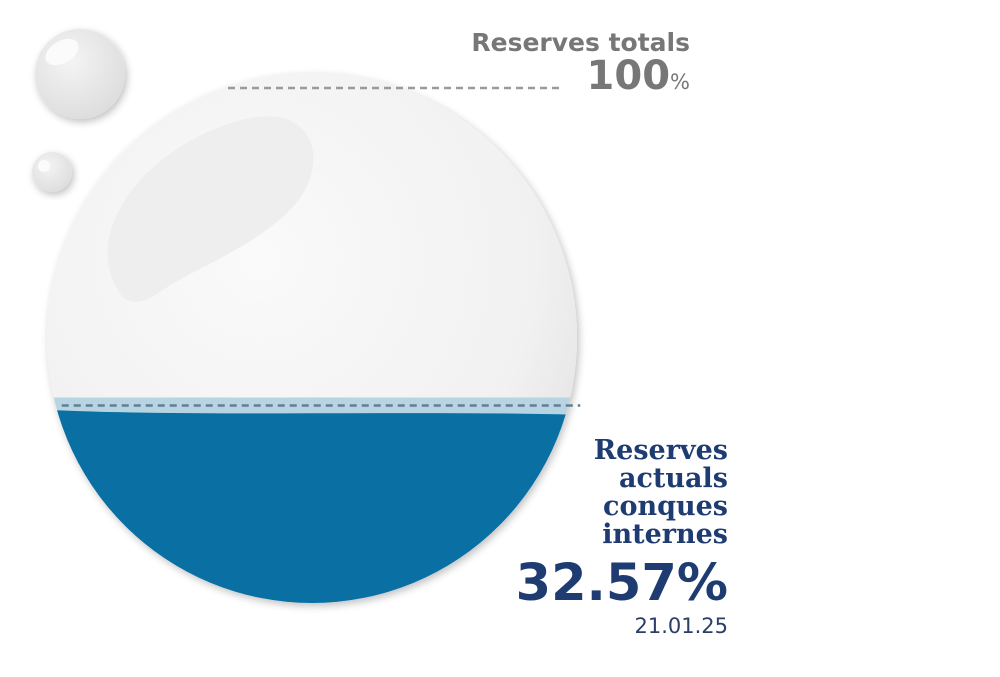  What do you see at coordinates (80, 74) in the screenshot?
I see `bubble-large` at bounding box center [80, 74].